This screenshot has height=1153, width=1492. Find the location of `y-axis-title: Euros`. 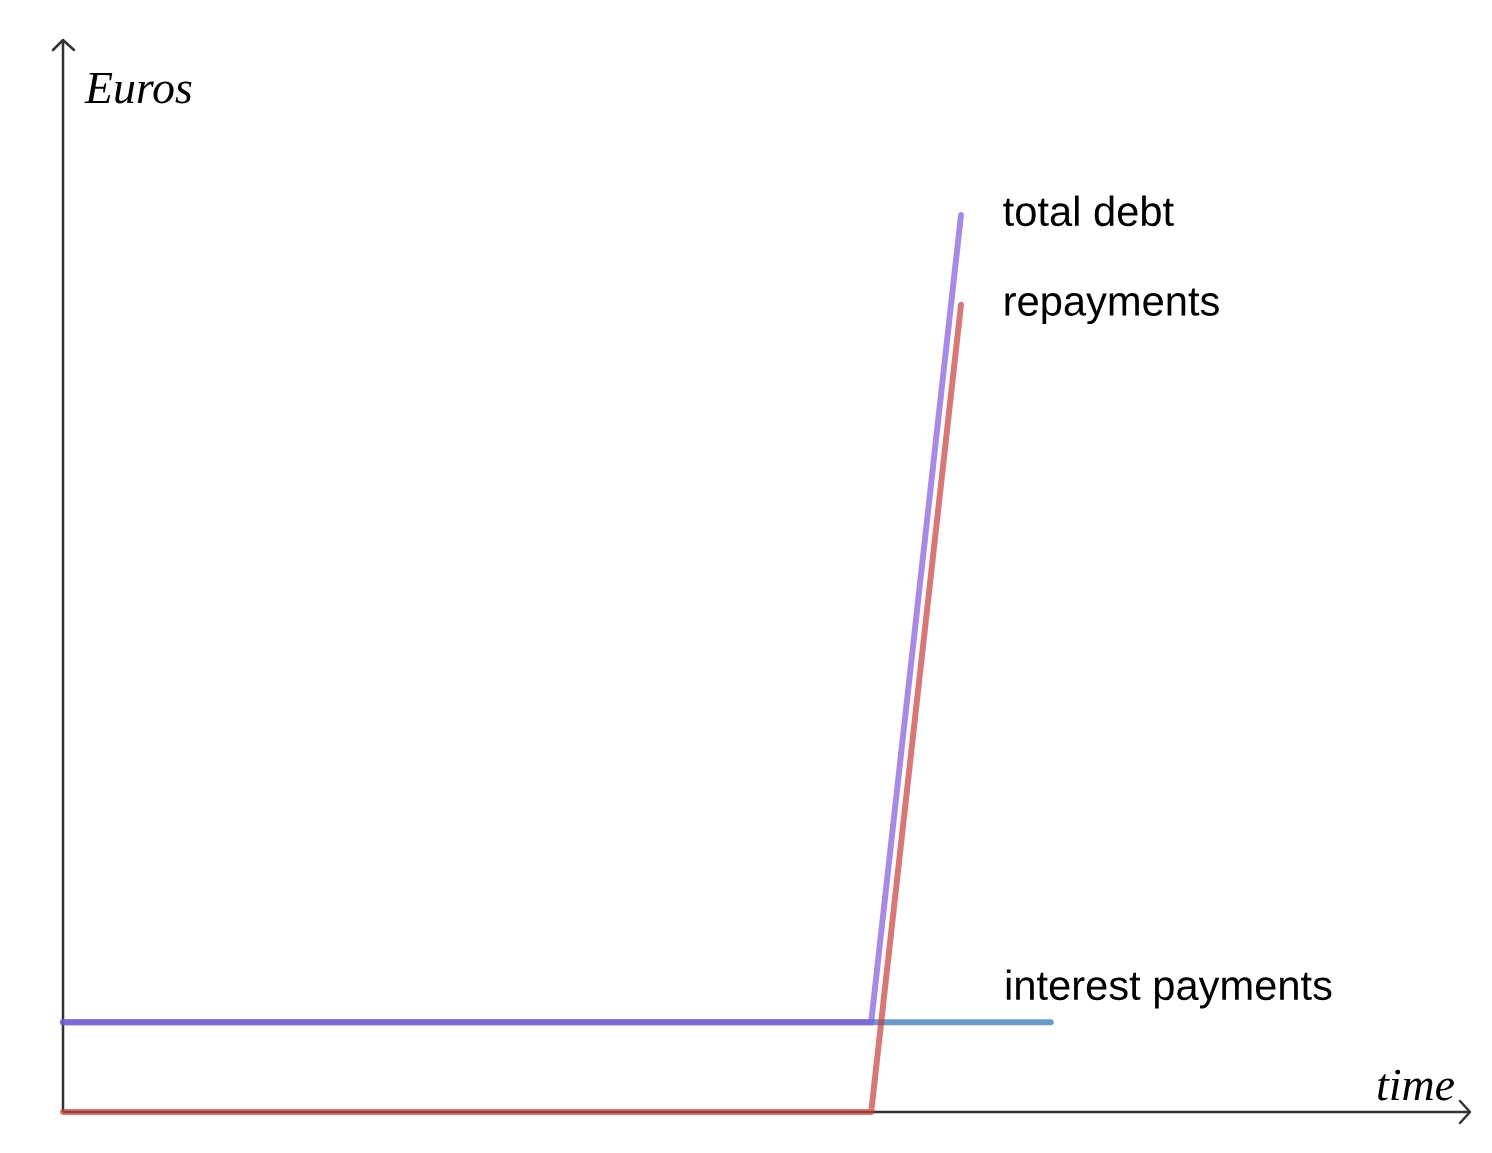

y-axis-title: Euros is located at coordinates (138, 88).